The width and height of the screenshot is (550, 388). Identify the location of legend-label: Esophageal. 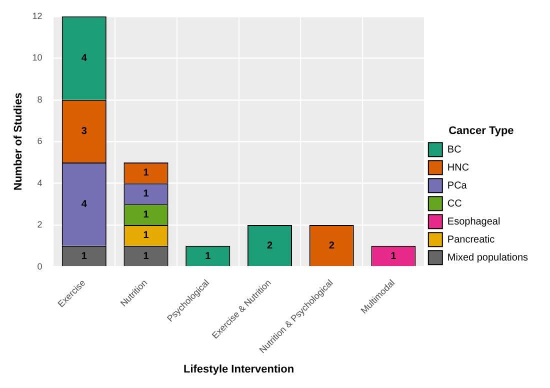
(473, 222).